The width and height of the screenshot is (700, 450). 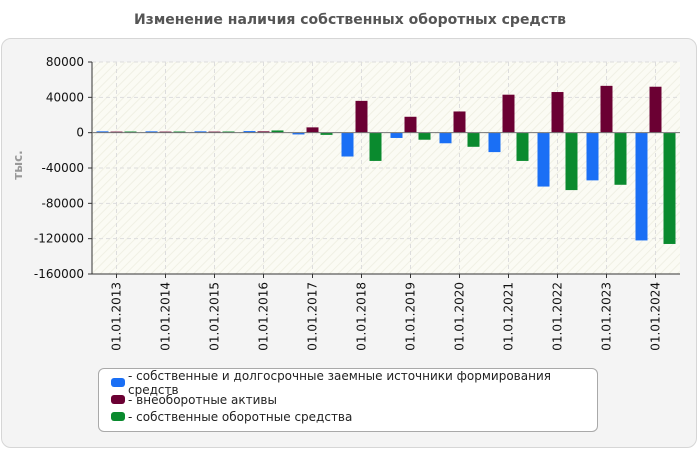 What do you see at coordinates (202, 399) in the screenshot?
I see `legend-label-noncurrent-assets: - внеоборотные активы` at bounding box center [202, 399].